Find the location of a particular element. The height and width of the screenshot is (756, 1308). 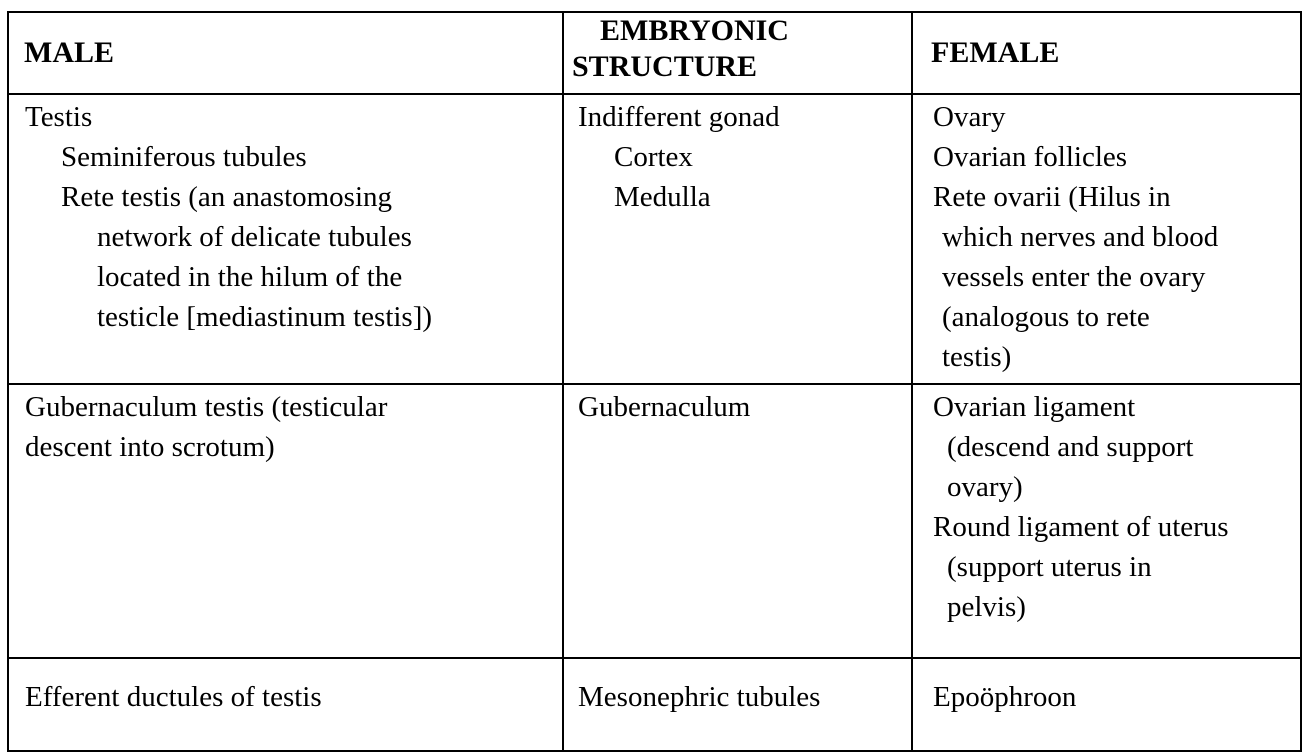

female-line: vessels enter the ovary is located at coordinates (1074, 277).